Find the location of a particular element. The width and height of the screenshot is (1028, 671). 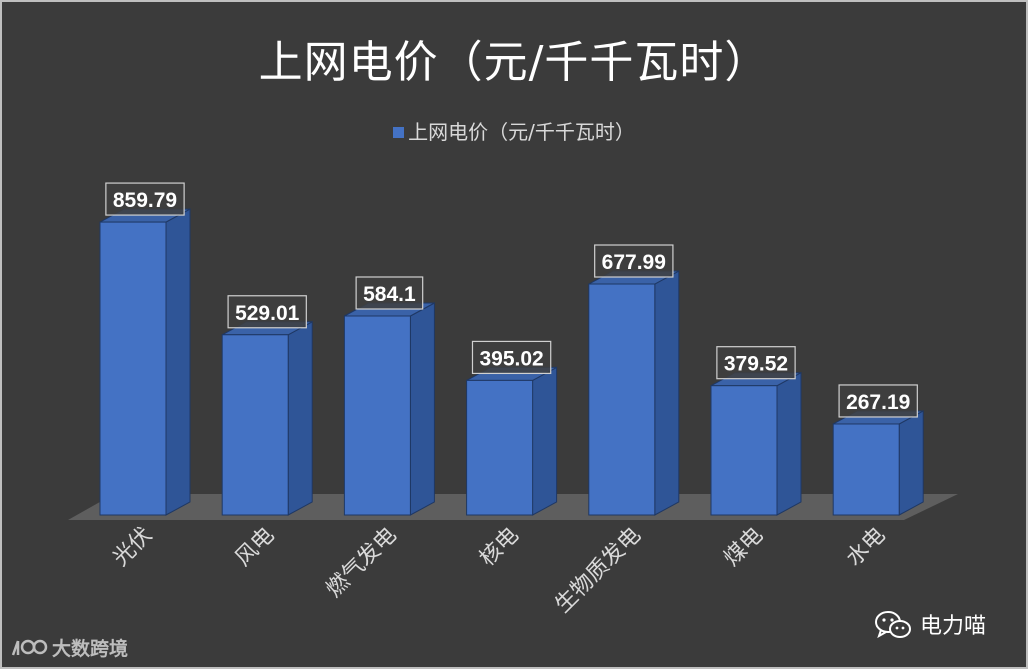

data-label: 379.52 is located at coordinates (756, 363).